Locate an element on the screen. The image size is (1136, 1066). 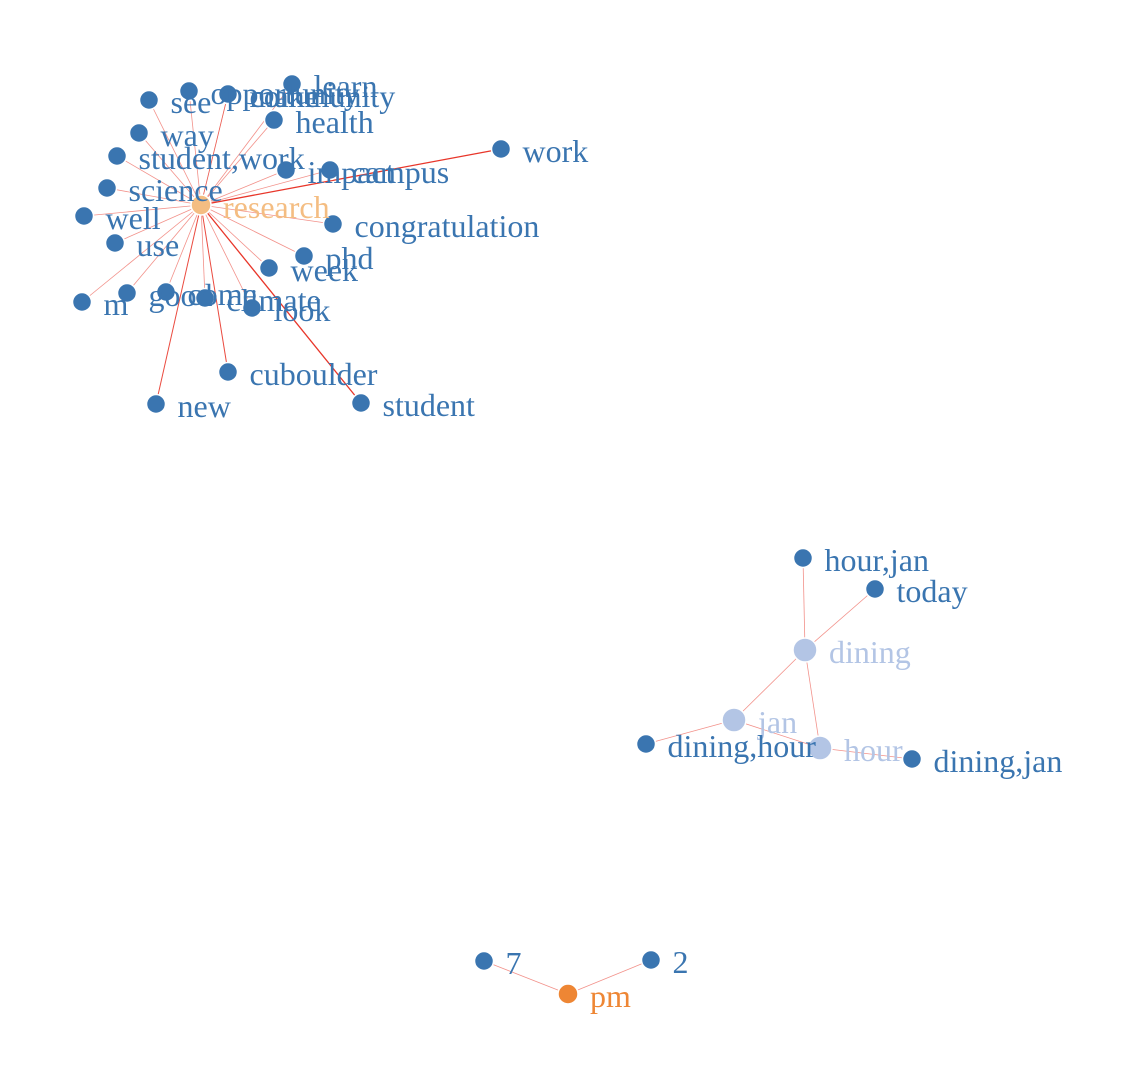
node-label-dining_hour: dining,hour is located at coordinates (742, 746).